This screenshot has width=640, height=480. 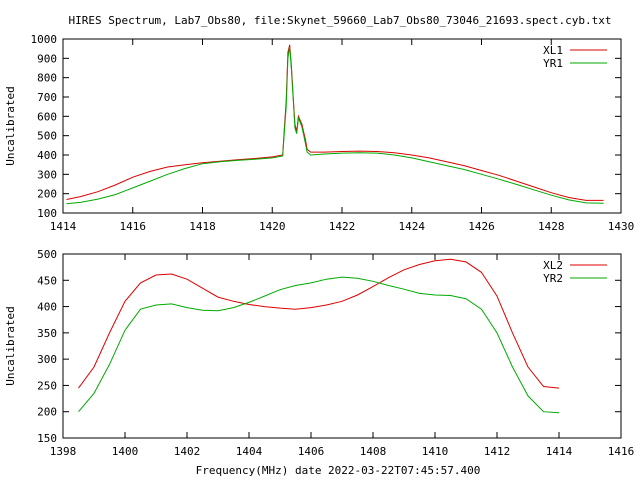 What do you see at coordinates (202, 226) in the screenshot?
I see `x-tick-label: 1418` at bounding box center [202, 226].